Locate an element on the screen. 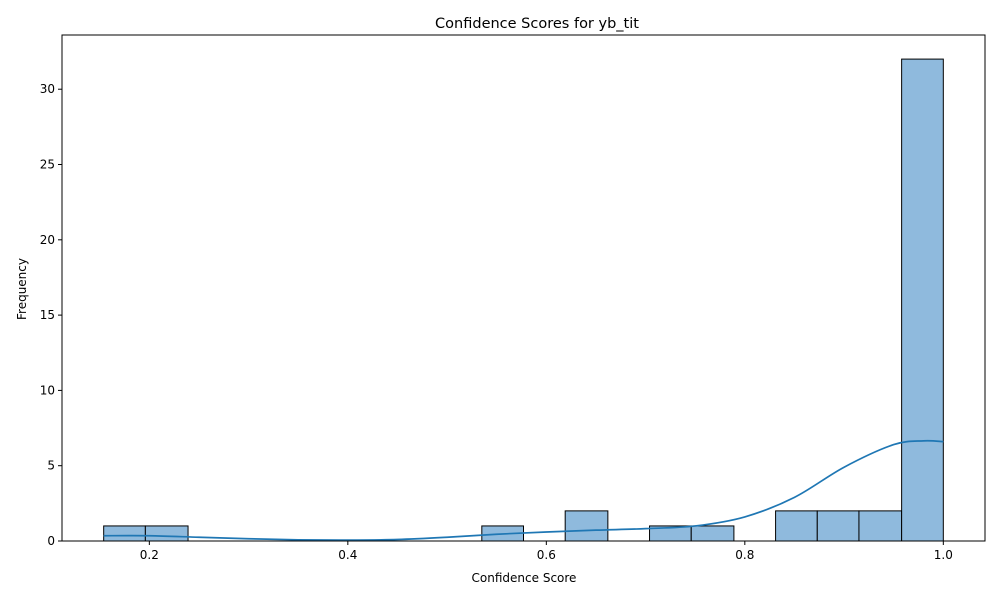  x-tick-label: 0.6 is located at coordinates (546, 555).